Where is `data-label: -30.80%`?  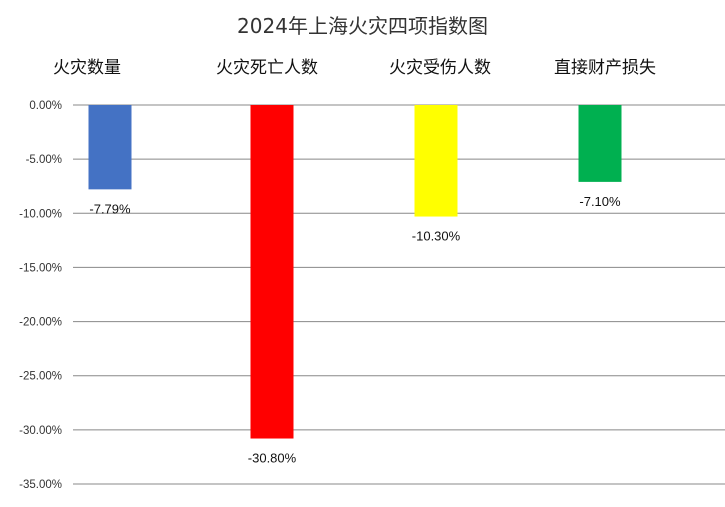 data-label: -30.80% is located at coordinates (272, 458).